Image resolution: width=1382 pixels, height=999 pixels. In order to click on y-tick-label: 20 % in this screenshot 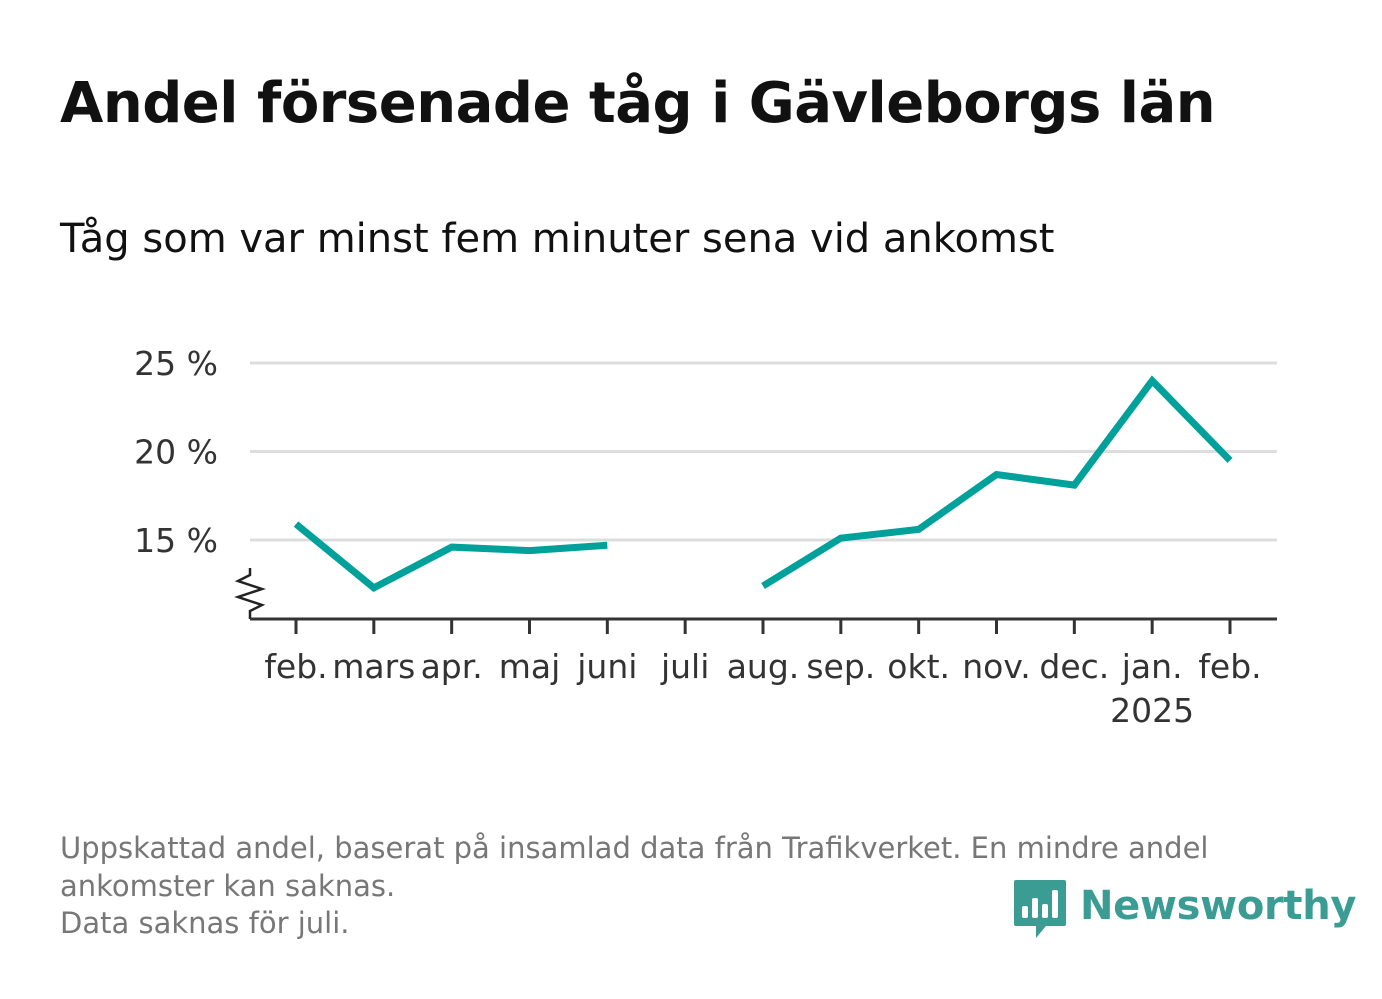, I will do `click(176, 452)`.